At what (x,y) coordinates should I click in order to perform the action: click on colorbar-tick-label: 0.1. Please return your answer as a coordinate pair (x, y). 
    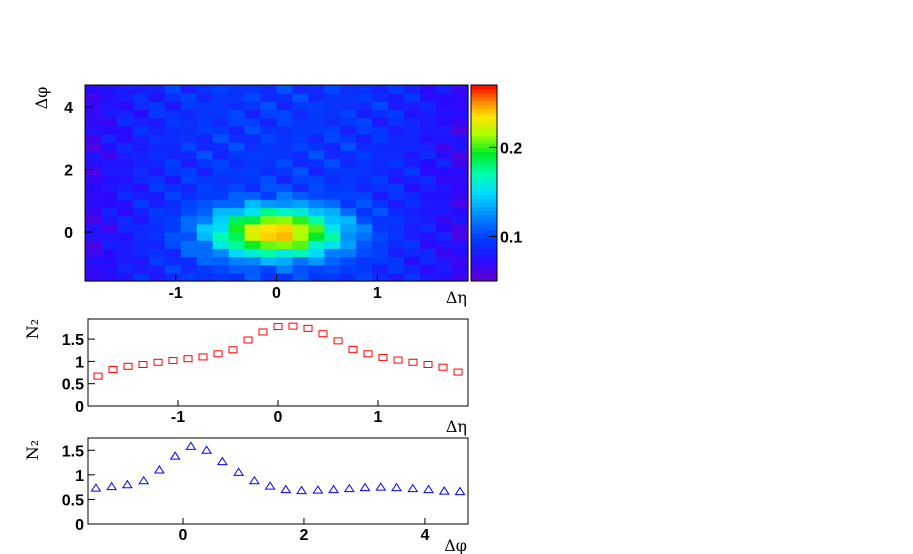
    Looking at the image, I should click on (511, 237).